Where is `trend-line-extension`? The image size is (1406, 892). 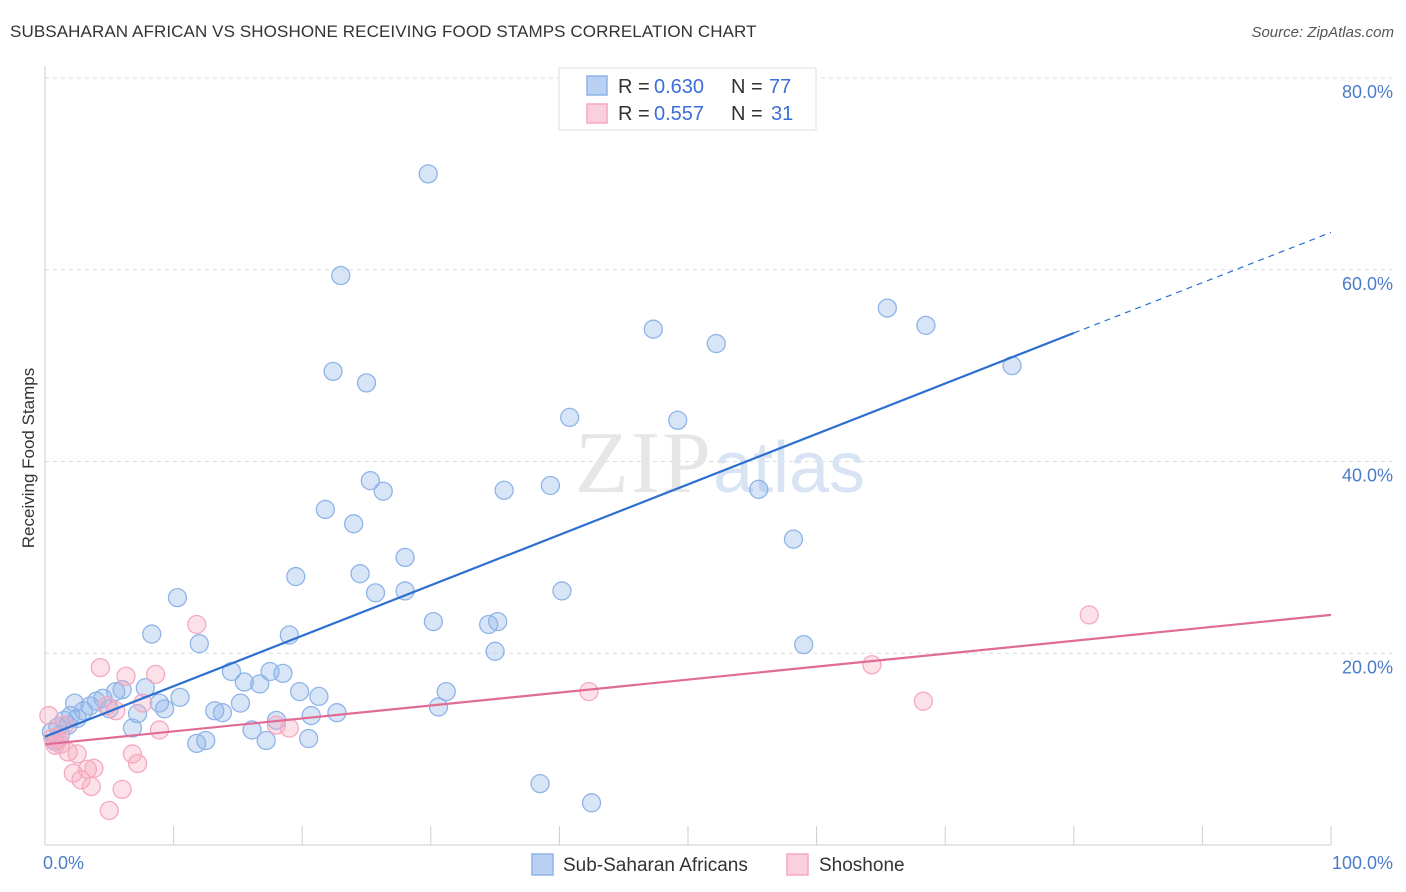 trend-line-extension is located at coordinates (1202, 282).